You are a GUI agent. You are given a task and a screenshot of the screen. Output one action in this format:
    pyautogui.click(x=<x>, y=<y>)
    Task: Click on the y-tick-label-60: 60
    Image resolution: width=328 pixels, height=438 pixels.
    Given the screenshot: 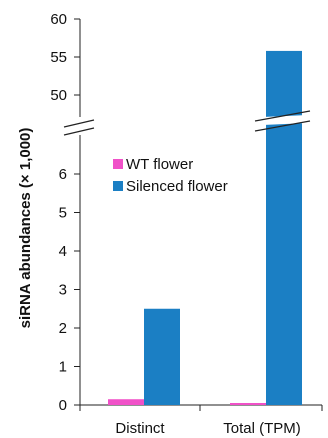 What is the action you would take?
    pyautogui.click(x=58, y=19)
    